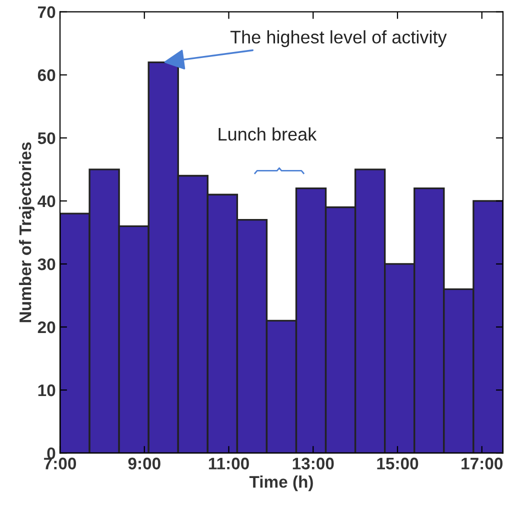 The width and height of the screenshot is (506, 516). What do you see at coordinates (338, 39) in the screenshot?
I see `annotation: The highest level of activity` at bounding box center [338, 39].